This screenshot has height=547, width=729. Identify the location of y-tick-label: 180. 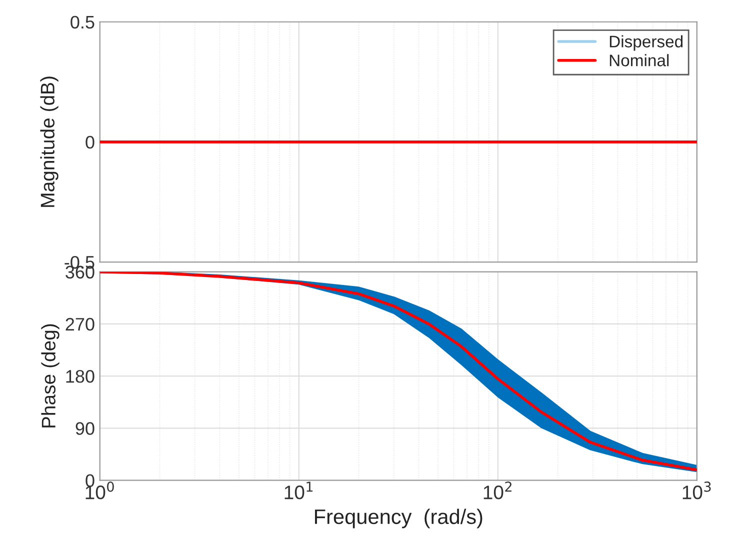
(80, 376).